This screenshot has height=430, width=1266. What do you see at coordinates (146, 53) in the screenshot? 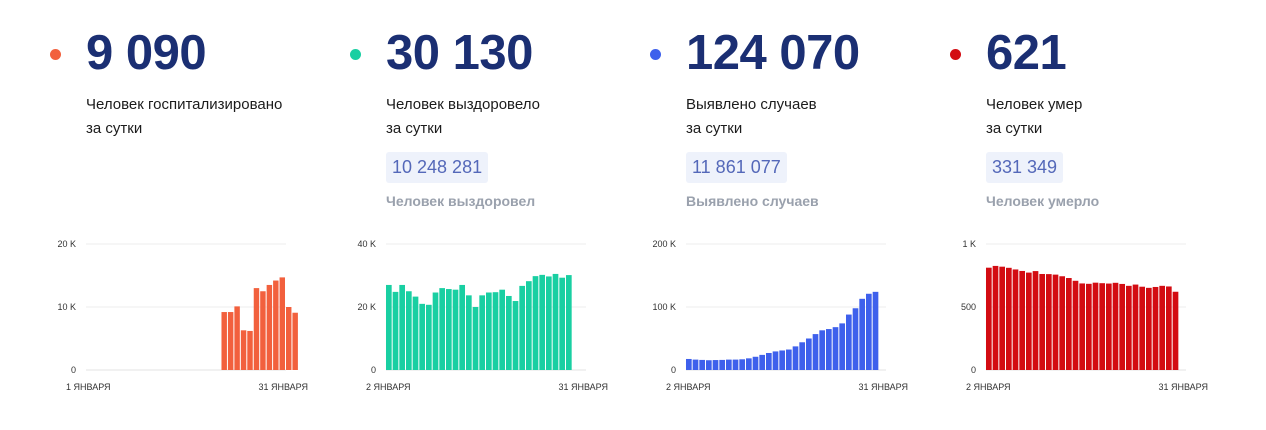
I see `daily-number: 9 090` at bounding box center [146, 53].